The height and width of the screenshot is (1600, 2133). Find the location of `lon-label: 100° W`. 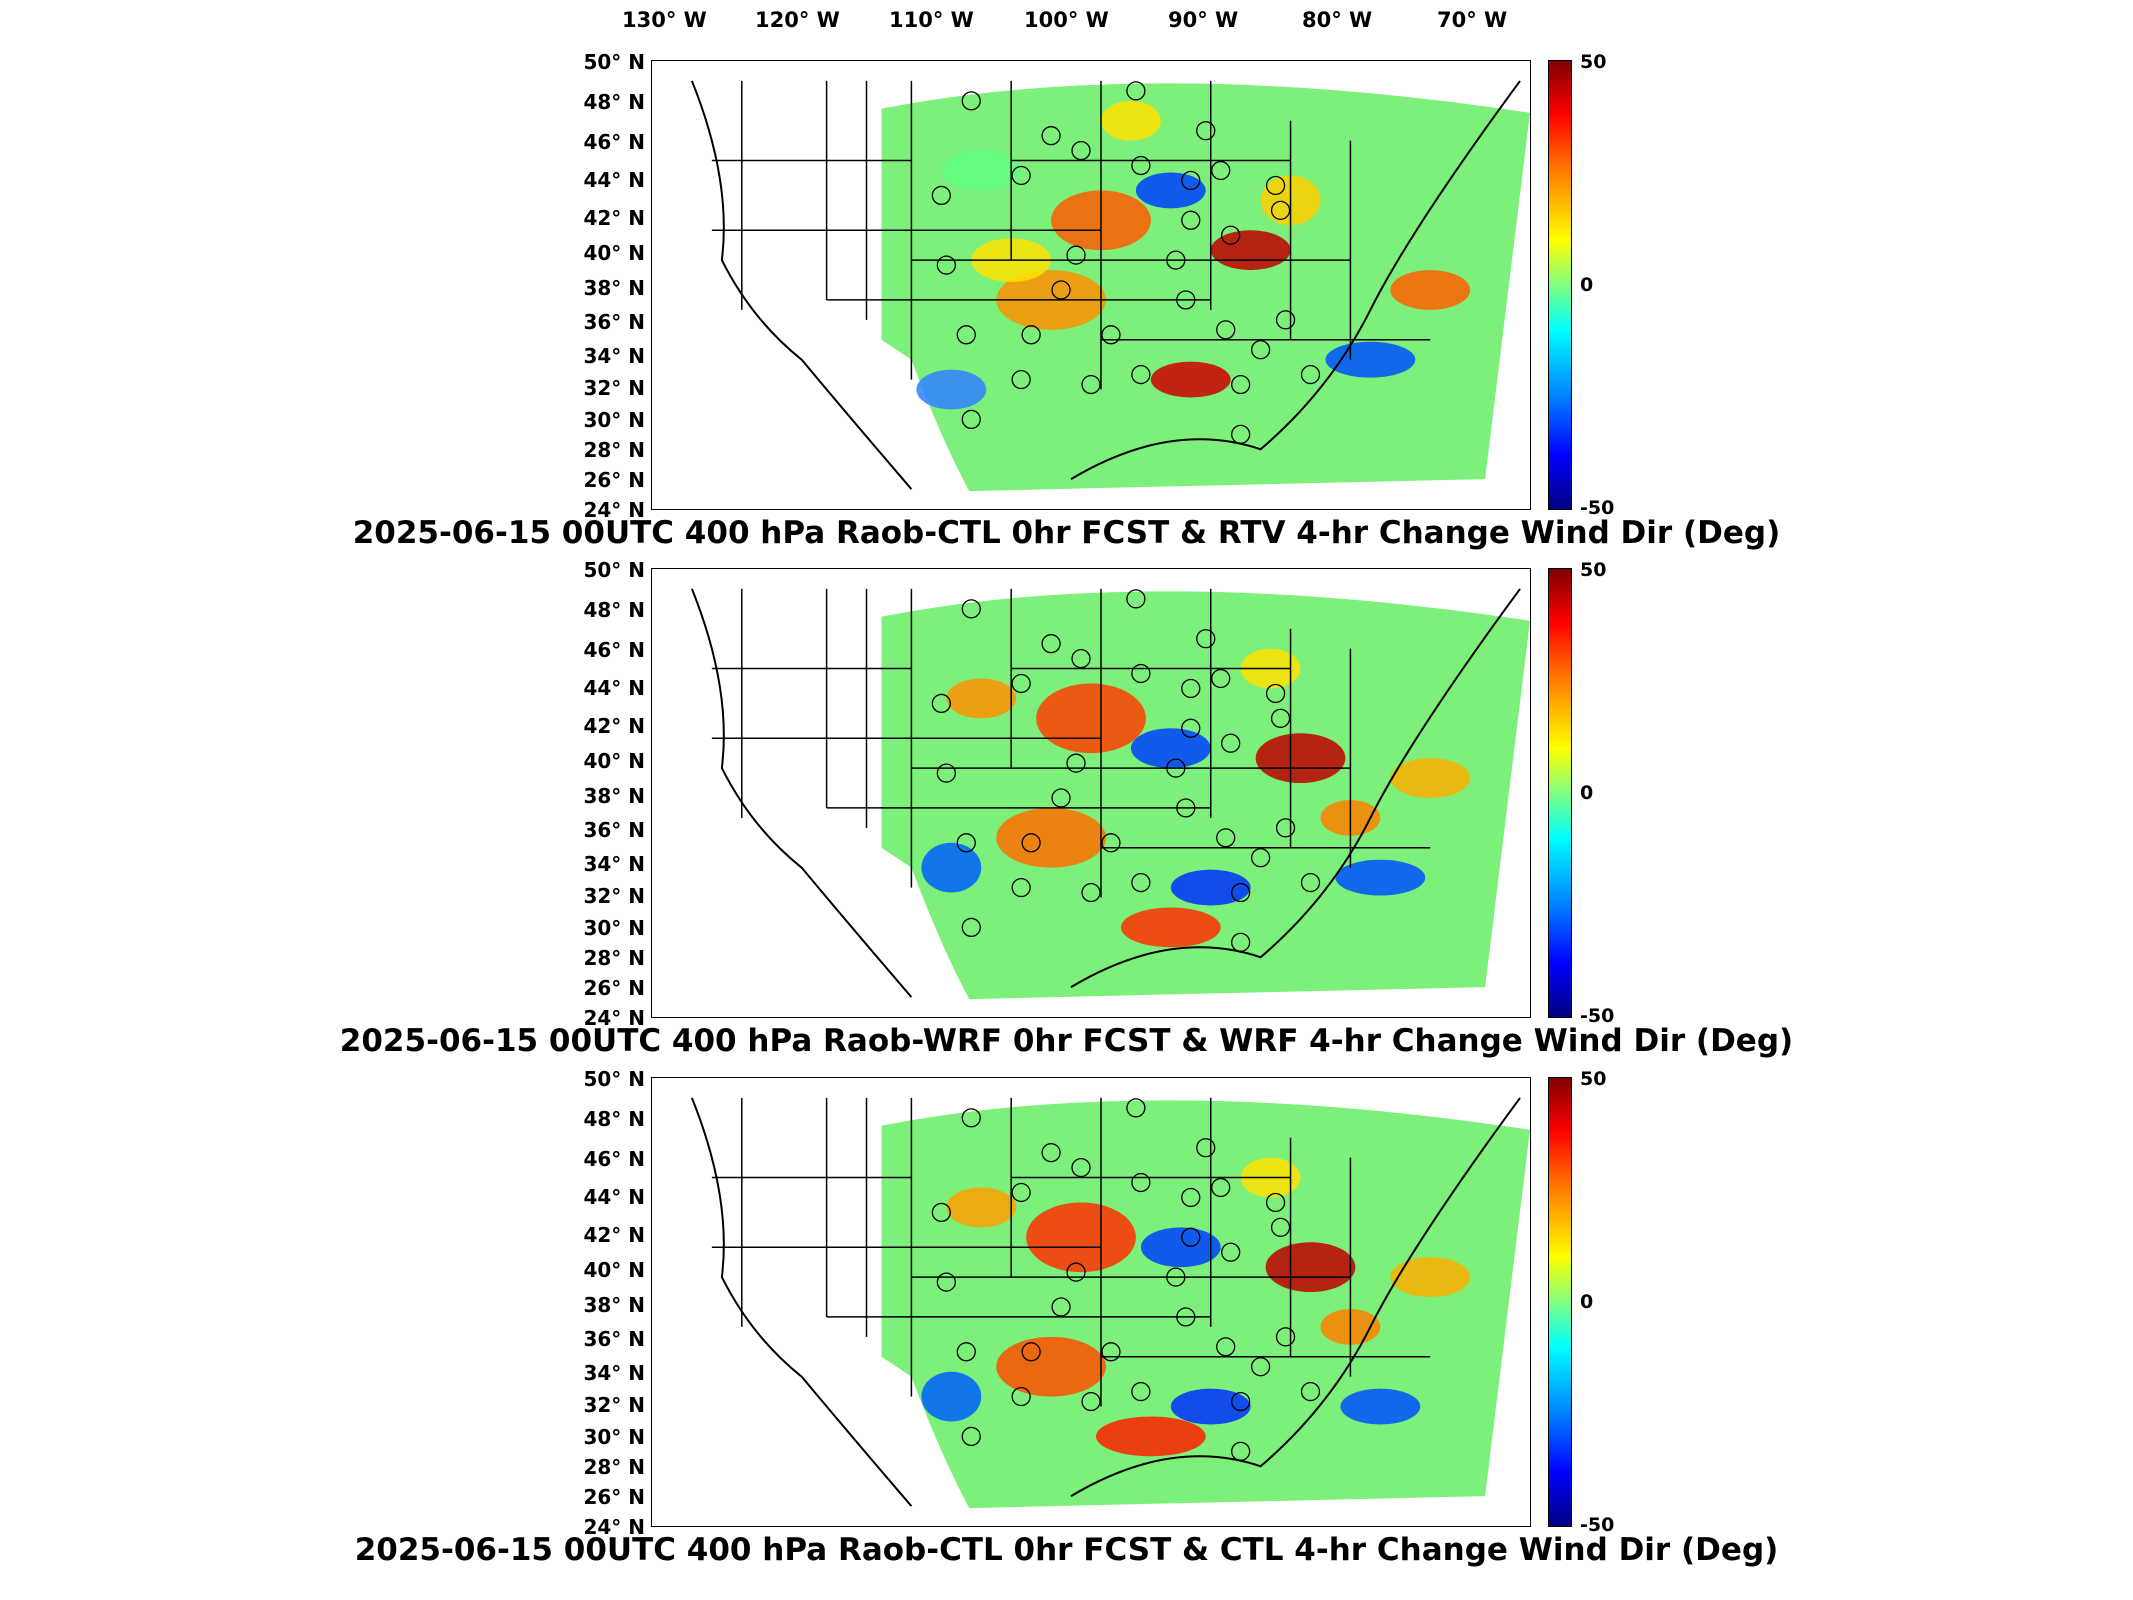

lon-label: 100° W is located at coordinates (1066, 20).